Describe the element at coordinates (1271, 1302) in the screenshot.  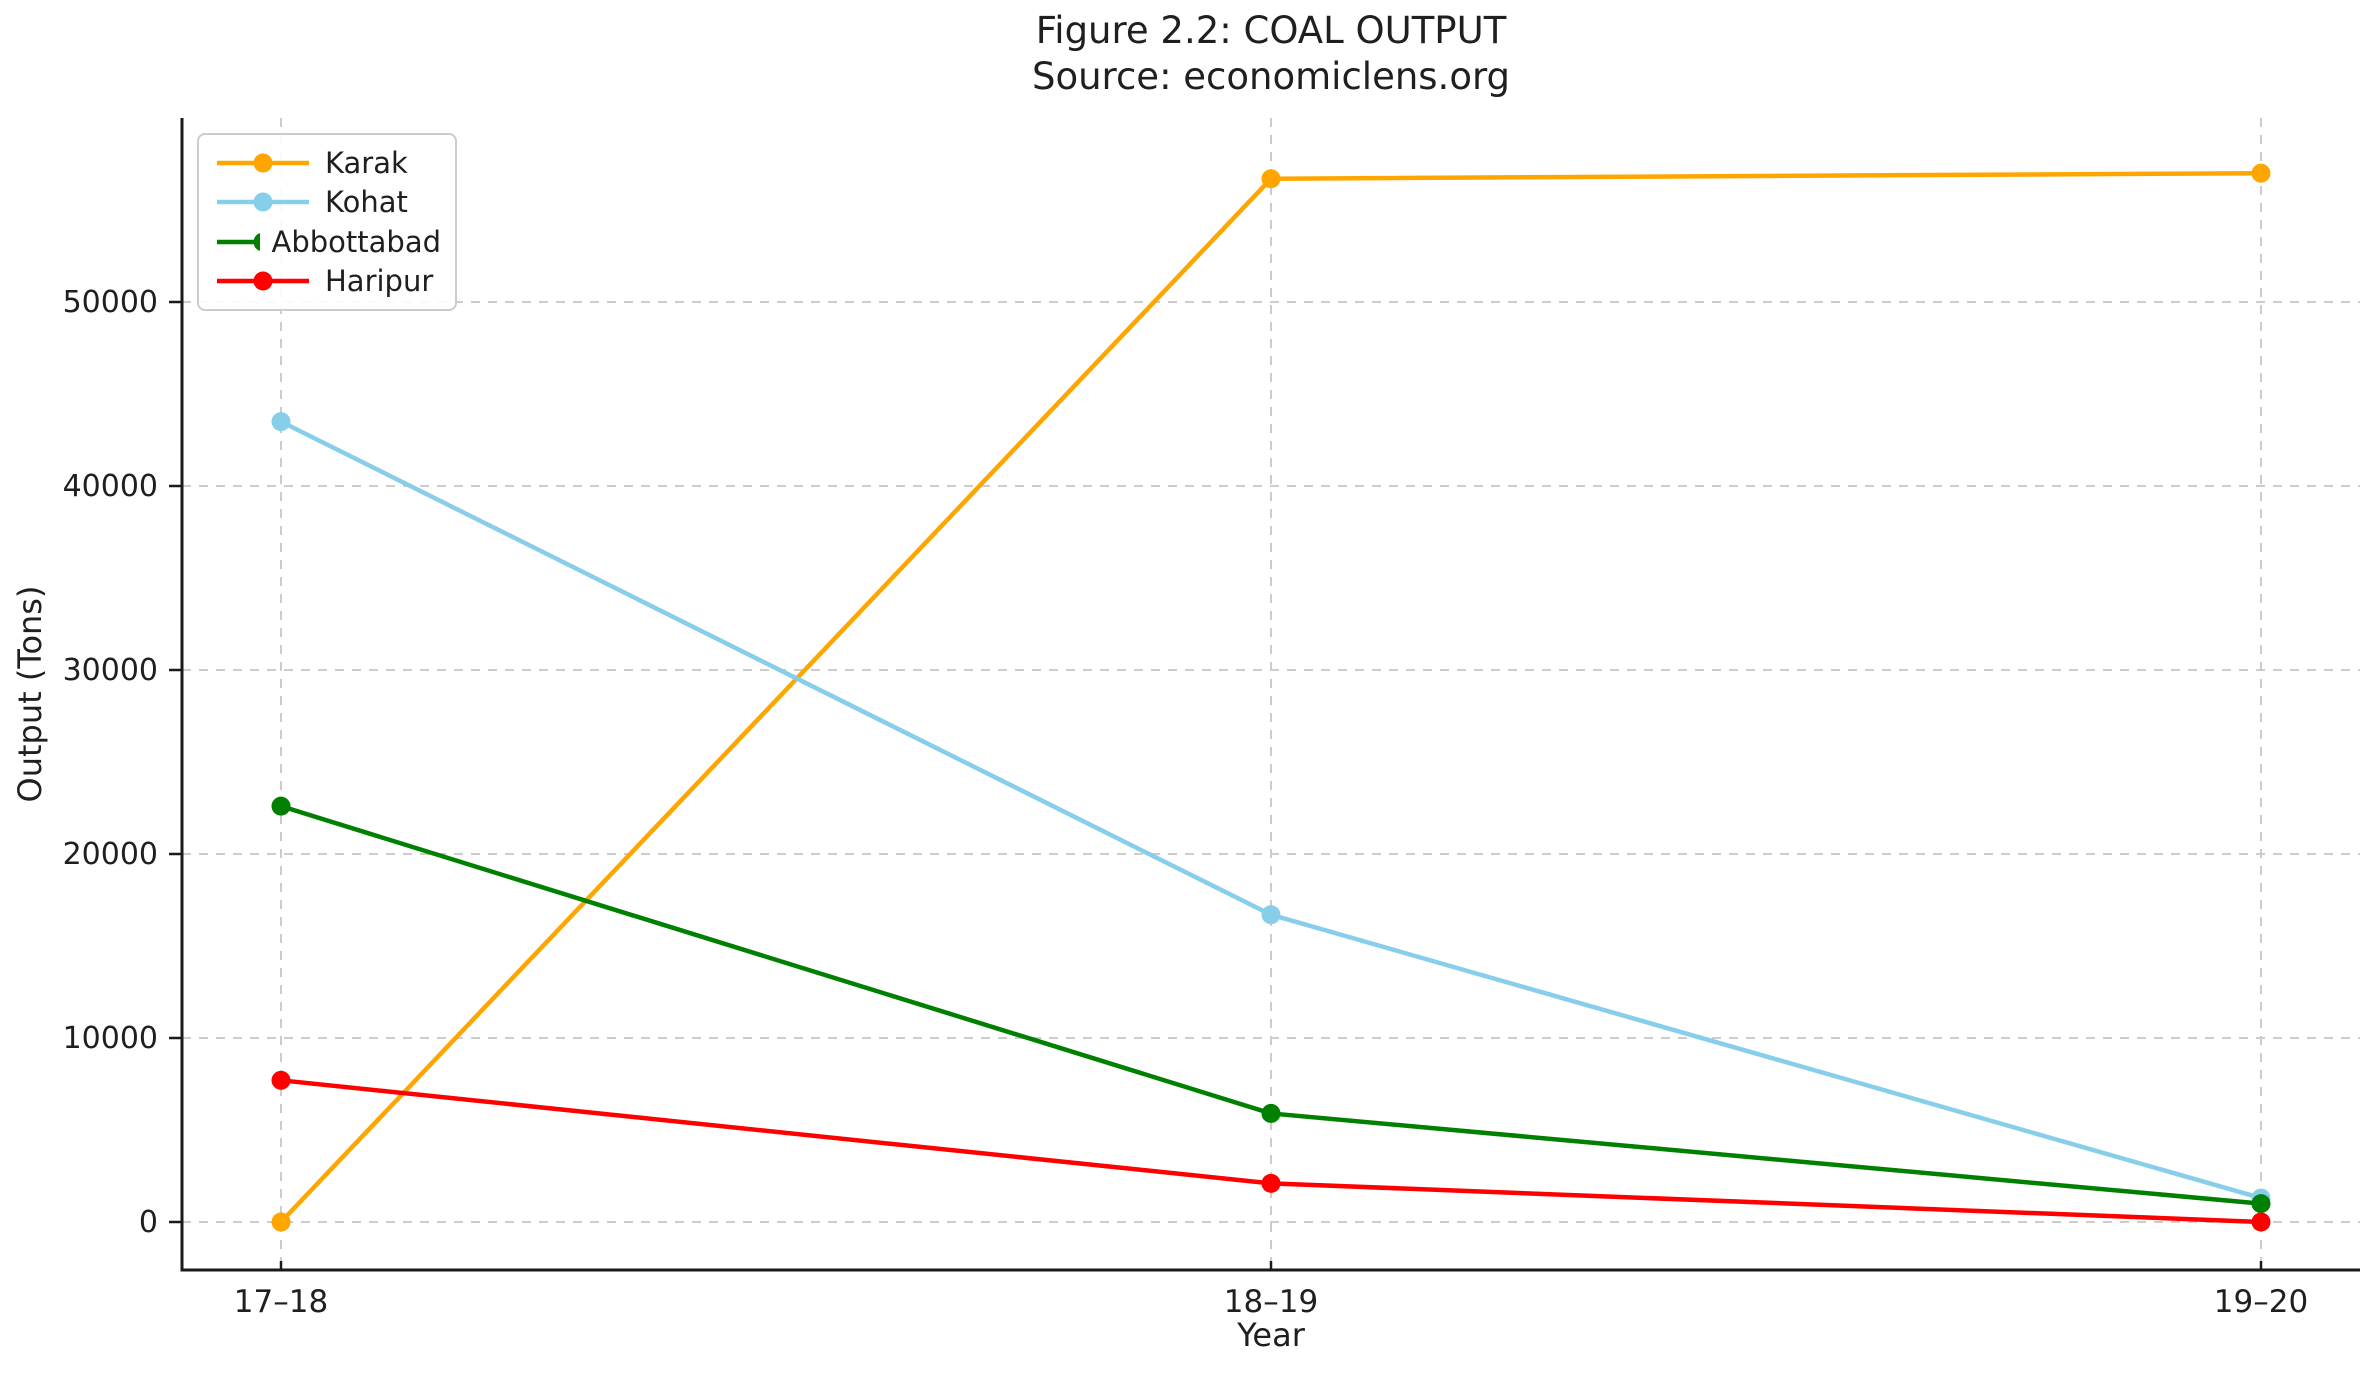
I see `x-tick-label: 18–19` at that location.